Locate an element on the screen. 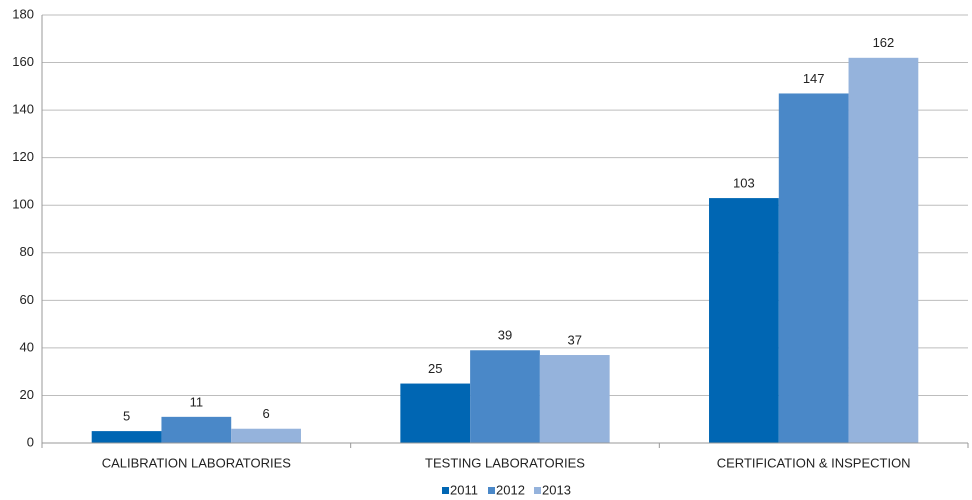 The height and width of the screenshot is (500, 972). y-tick-label: 20 is located at coordinates (27, 394).